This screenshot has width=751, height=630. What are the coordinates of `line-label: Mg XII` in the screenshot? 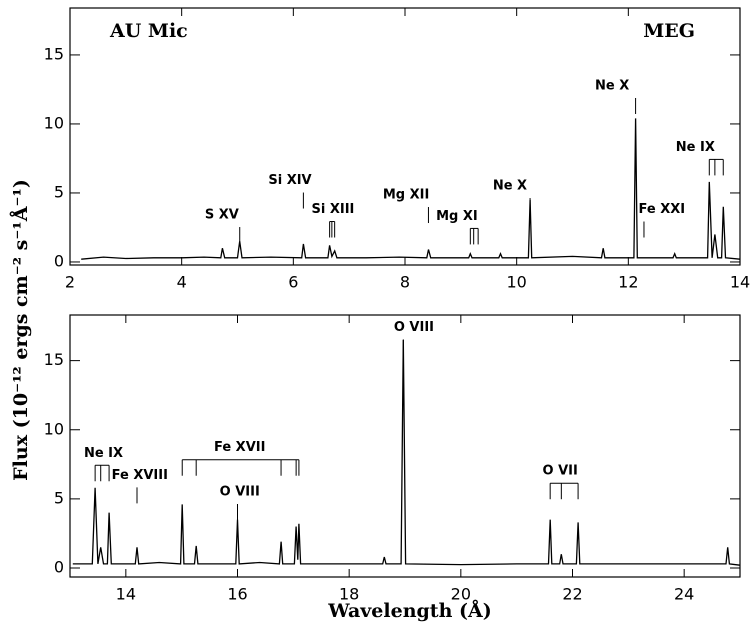 It's located at (406, 195).